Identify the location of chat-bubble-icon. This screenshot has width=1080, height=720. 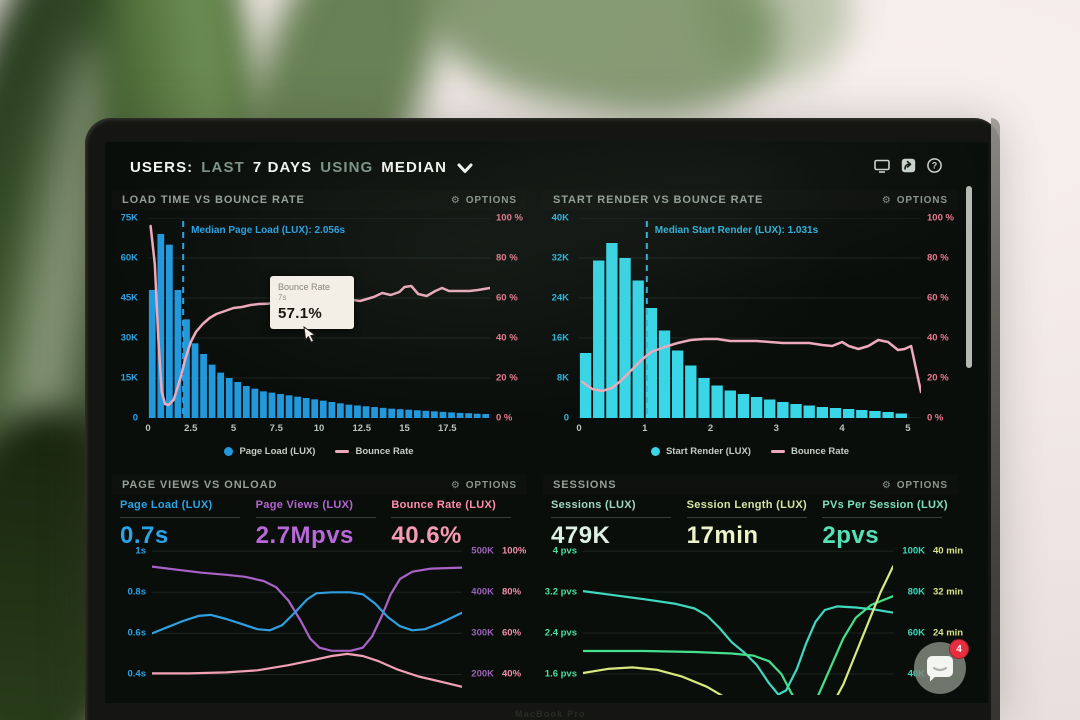
(940, 669).